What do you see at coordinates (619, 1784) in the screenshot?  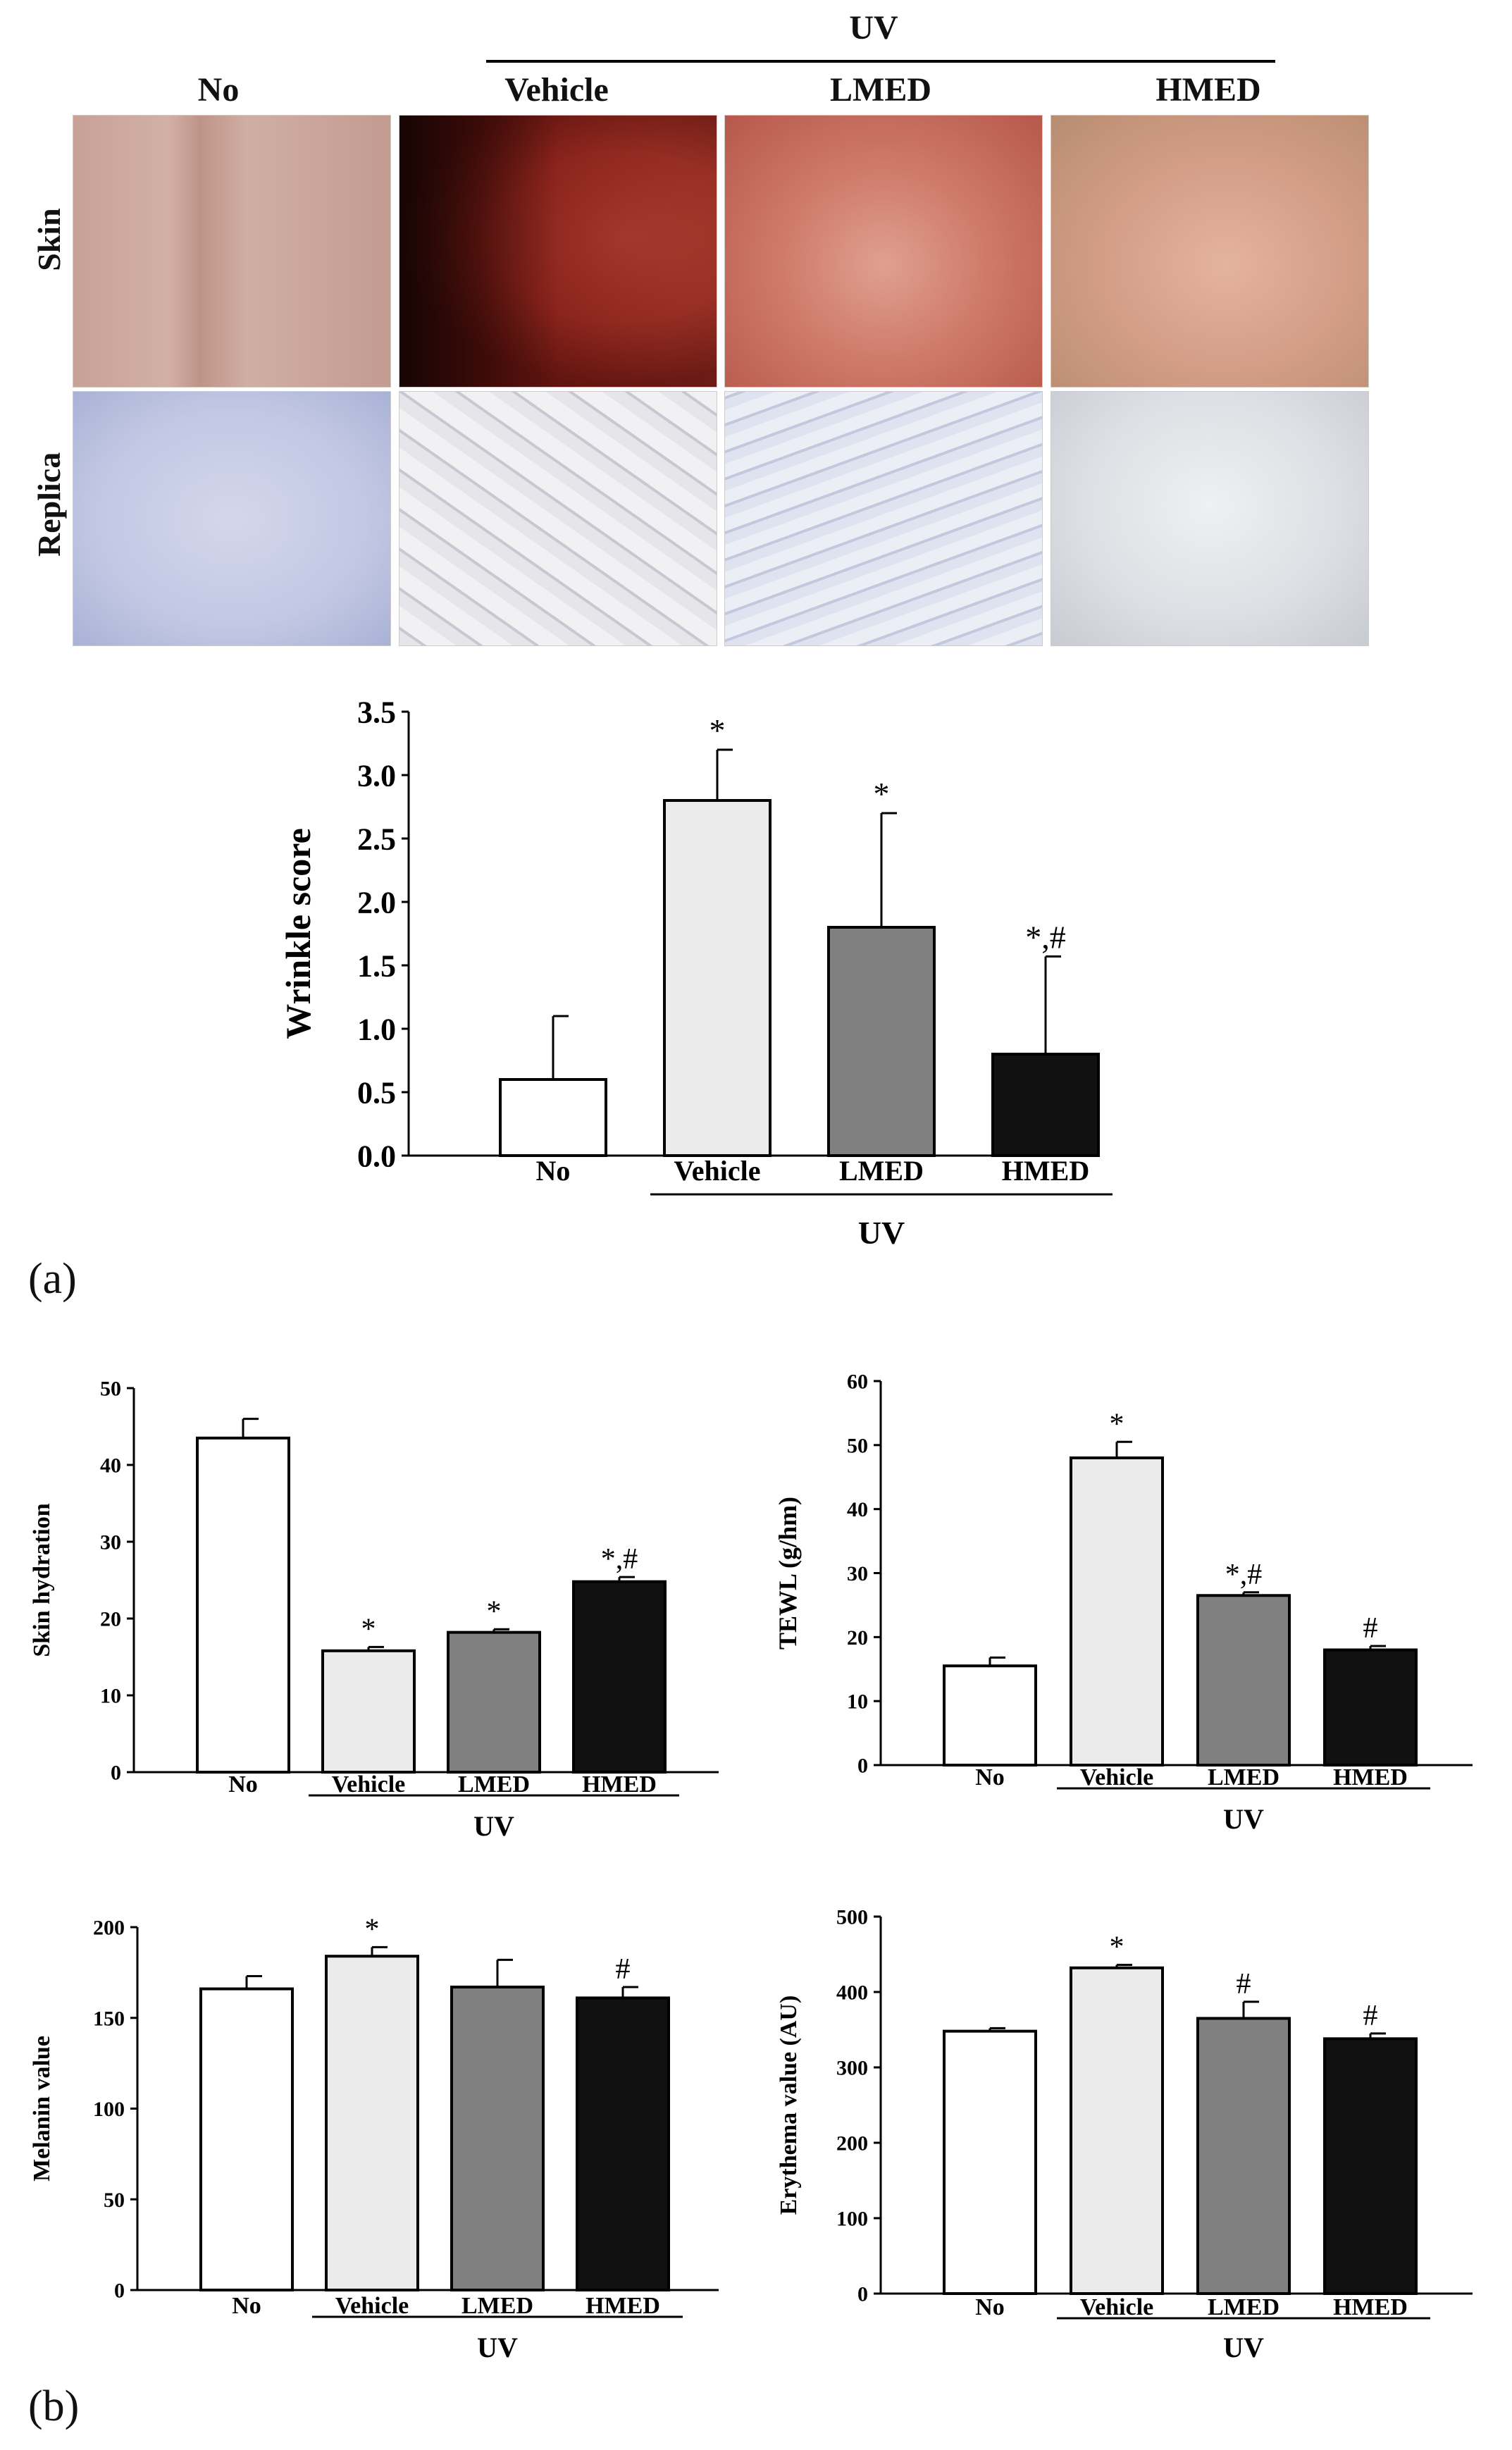 I see `hydration-category-label: HMED` at bounding box center [619, 1784].